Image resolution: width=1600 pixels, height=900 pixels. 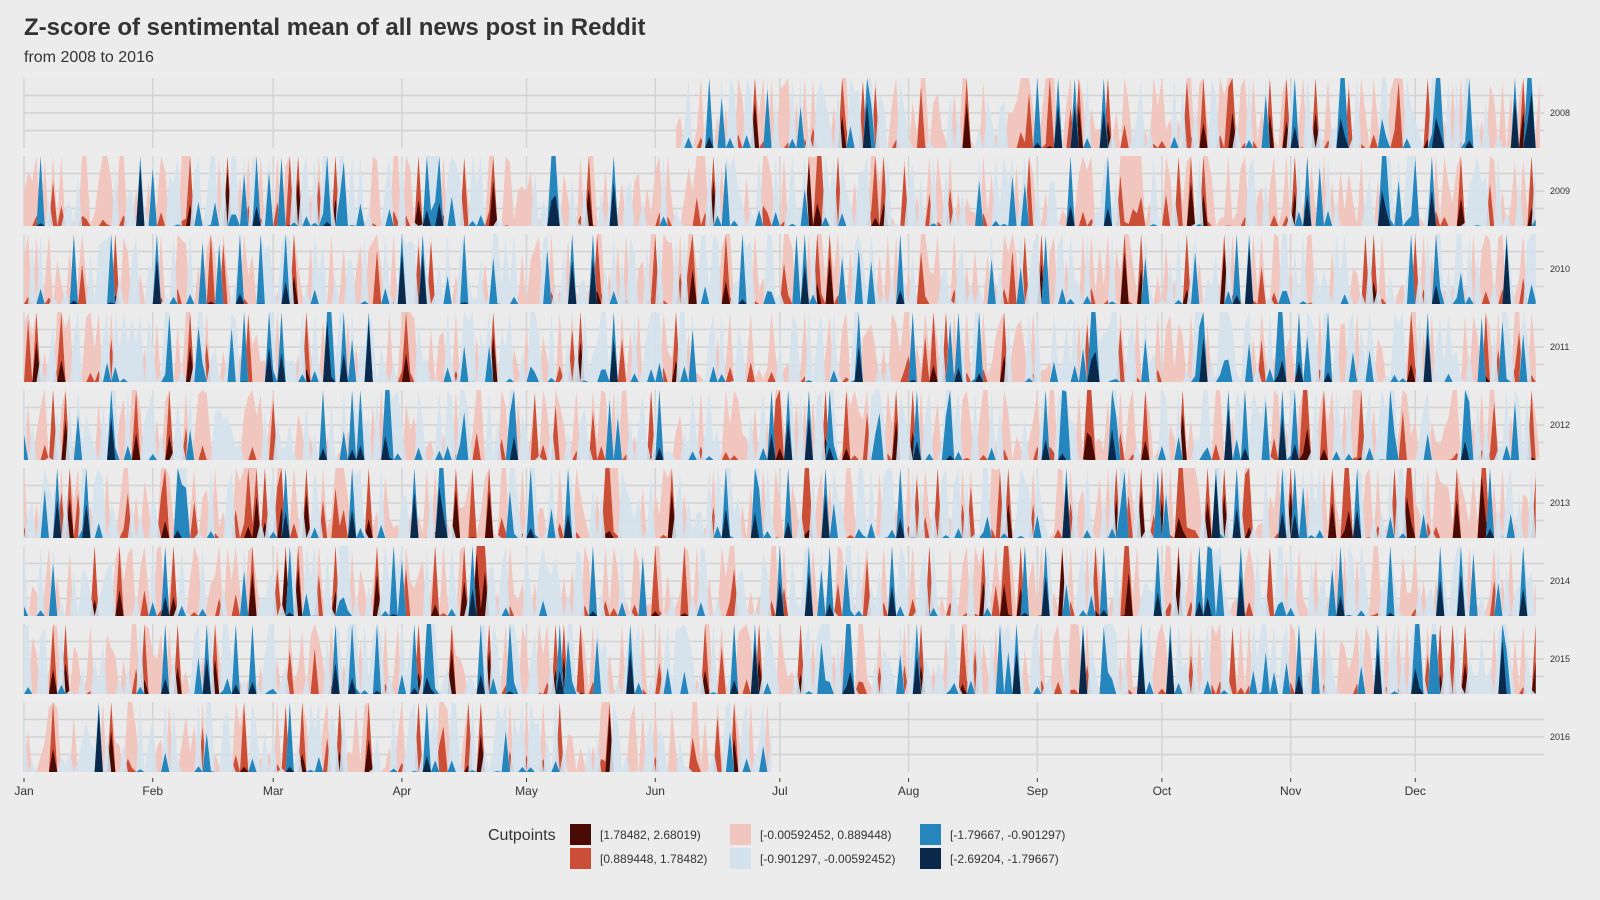 What do you see at coordinates (826, 834) in the screenshot?
I see `legend-label: [-0.00592452, 0.889448)` at bounding box center [826, 834].